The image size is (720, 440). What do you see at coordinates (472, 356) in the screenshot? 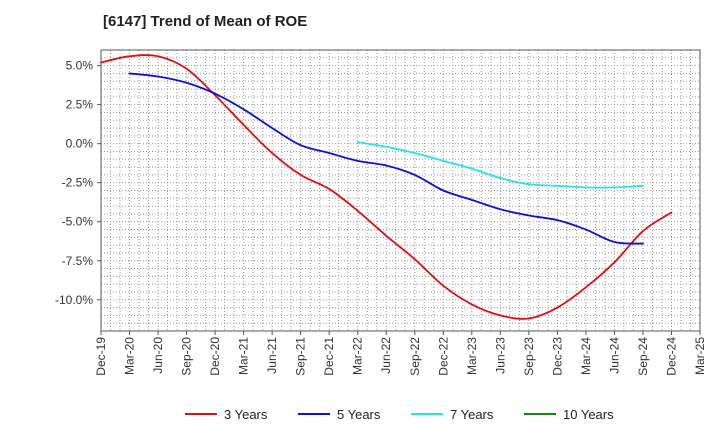
I see `x-tick-label: Mar-23` at bounding box center [472, 356].